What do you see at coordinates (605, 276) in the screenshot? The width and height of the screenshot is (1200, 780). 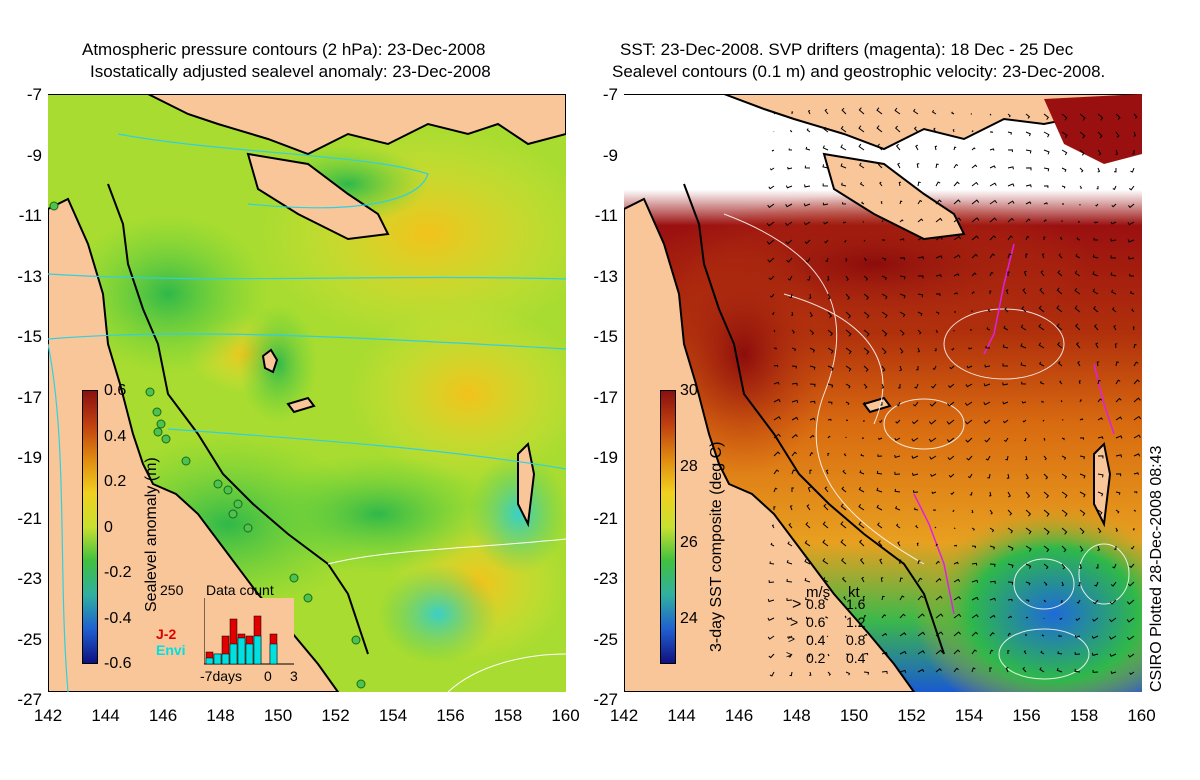 I see `y-tick-label: -13` at bounding box center [605, 276].